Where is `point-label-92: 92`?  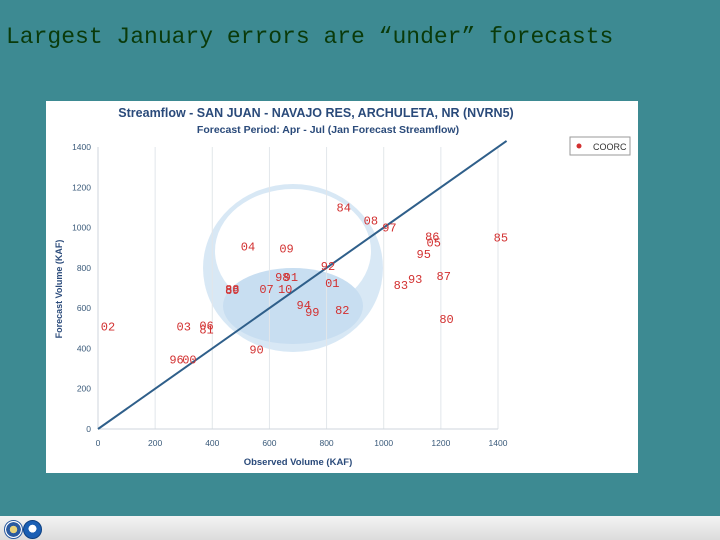
point-label-92: 92 is located at coordinates (328, 267).